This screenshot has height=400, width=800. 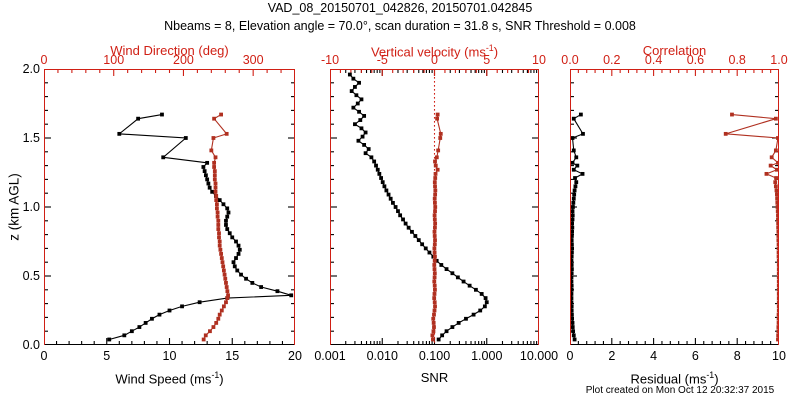 I want to click on y-tick-label: 0.5, so click(x=31, y=276).